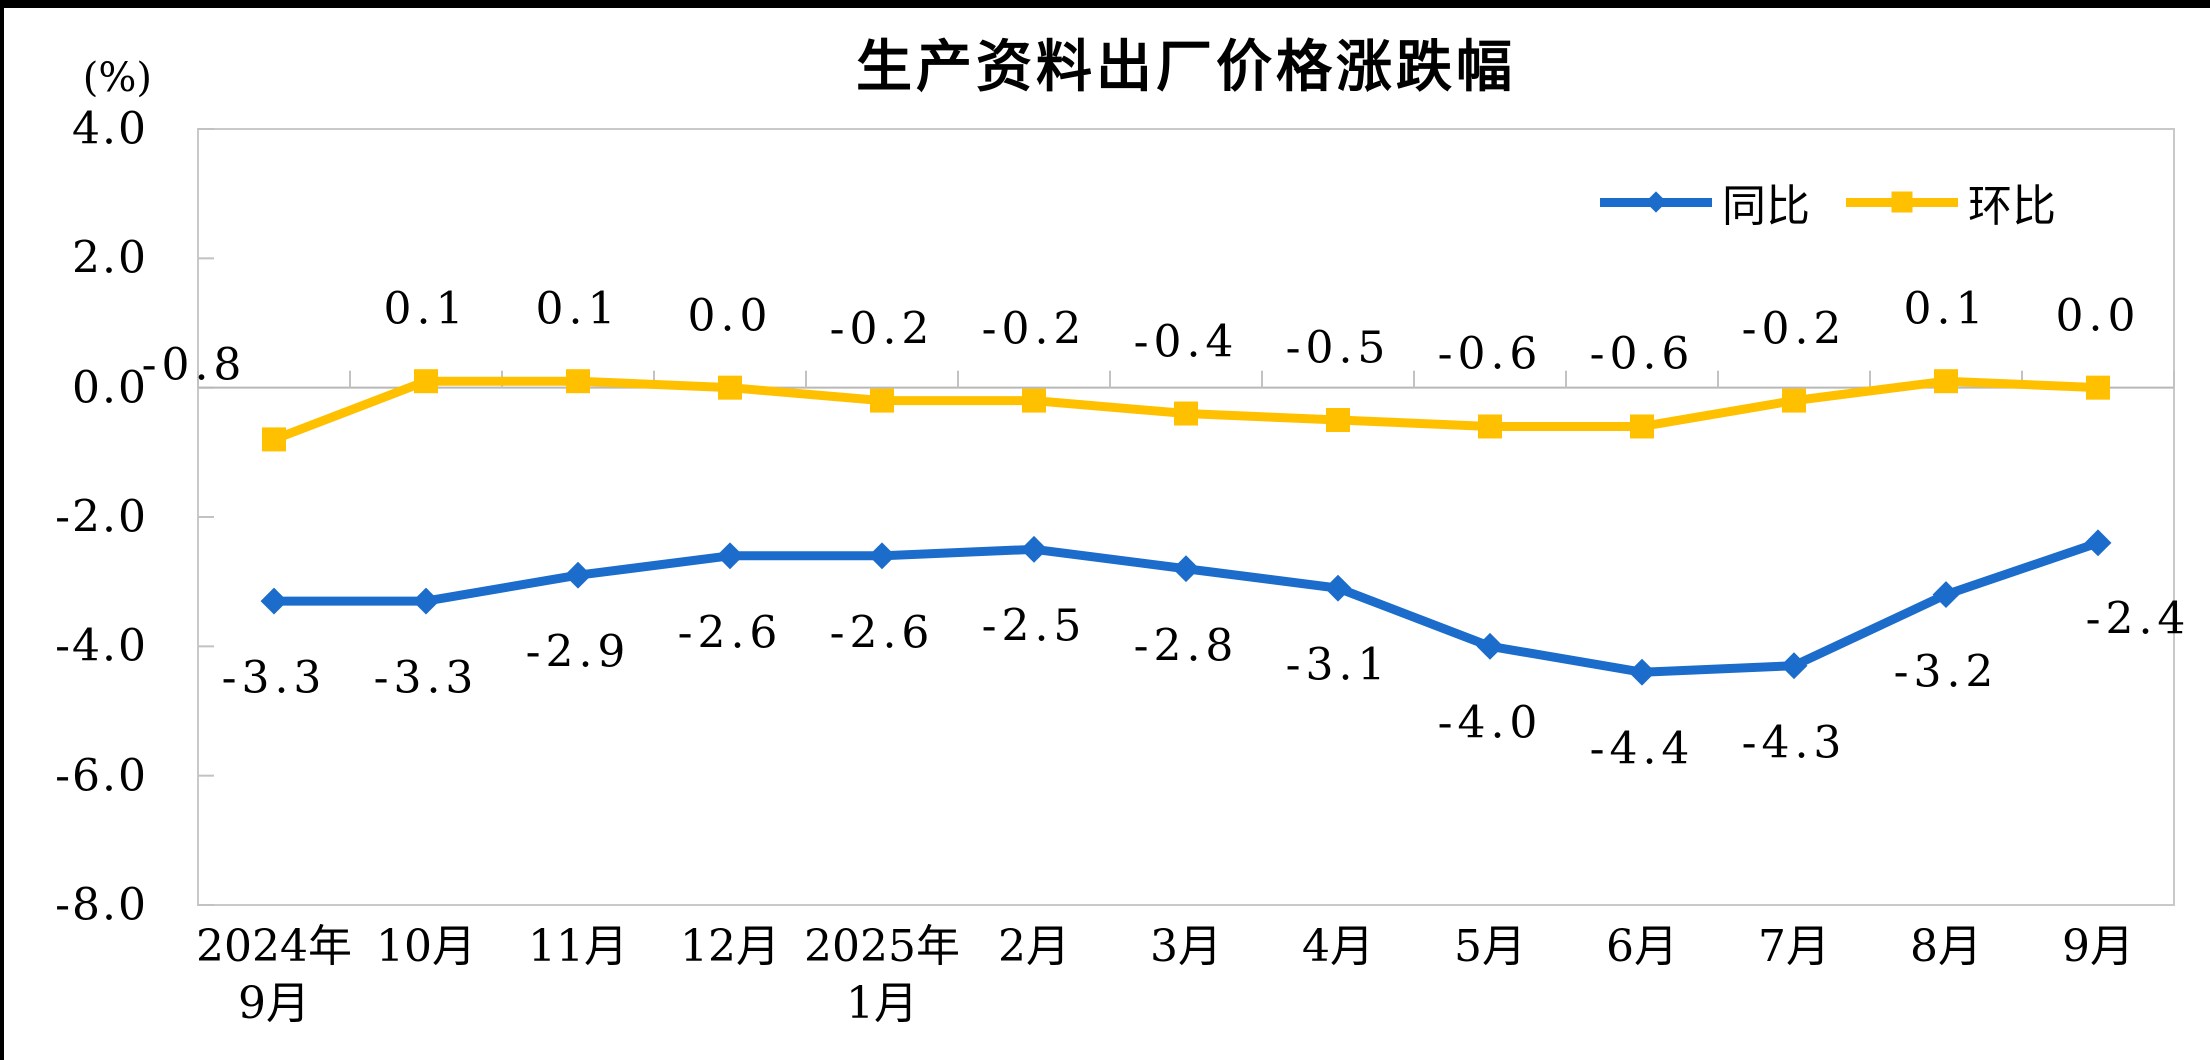 The height and width of the screenshot is (1060, 2210). What do you see at coordinates (2012, 206) in the screenshot?
I see `legend-label: 环比` at bounding box center [2012, 206].